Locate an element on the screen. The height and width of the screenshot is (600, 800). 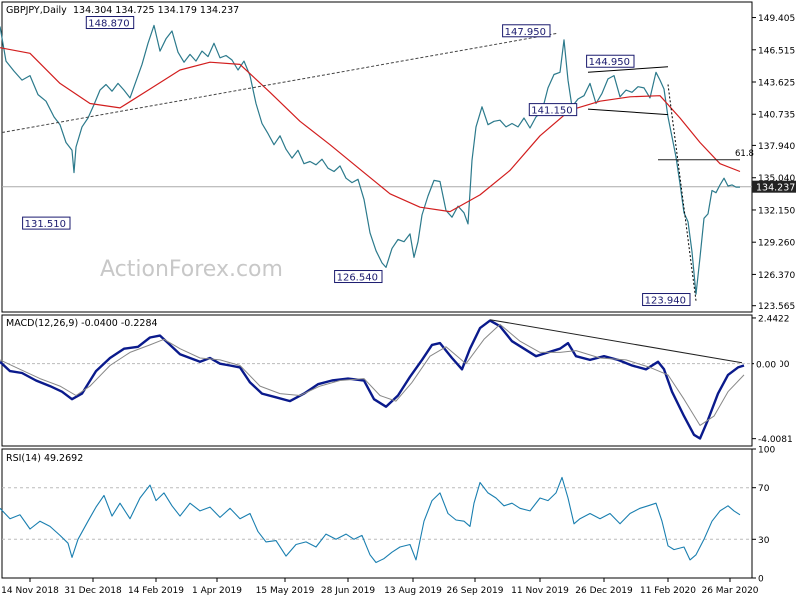
price-ytick-label: 135.040 is located at coordinates (776, 179).